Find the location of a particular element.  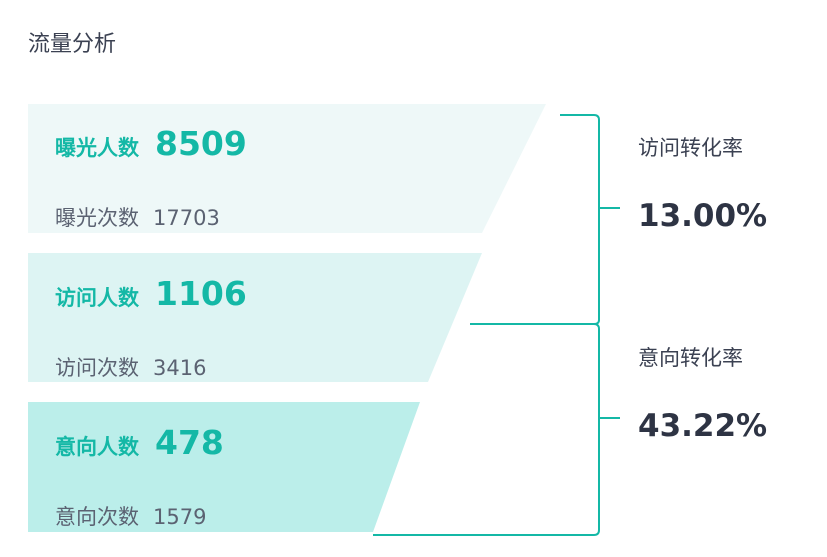

page-title: 流量分析 is located at coordinates (72, 44).